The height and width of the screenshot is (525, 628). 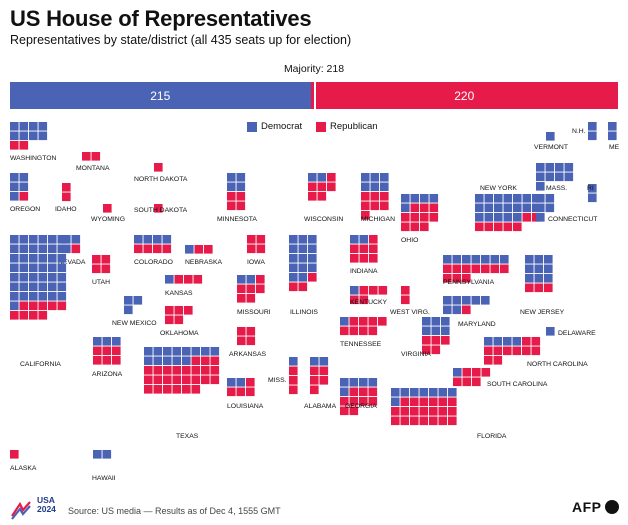 What do you see at coordinates (21, 510) in the screenshot?
I see `usa2024-logo-icon` at bounding box center [21, 510].